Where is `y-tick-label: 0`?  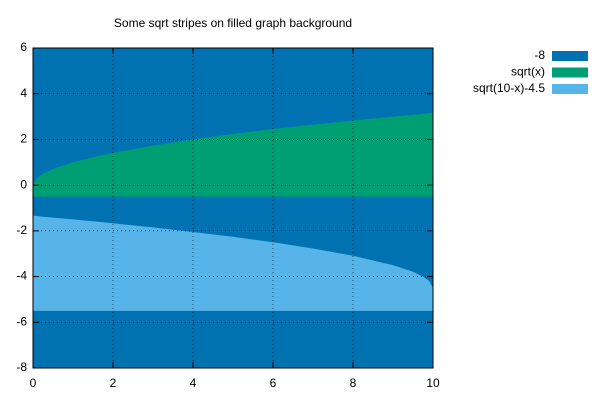
y-tick-label: 0 is located at coordinates (23, 184).